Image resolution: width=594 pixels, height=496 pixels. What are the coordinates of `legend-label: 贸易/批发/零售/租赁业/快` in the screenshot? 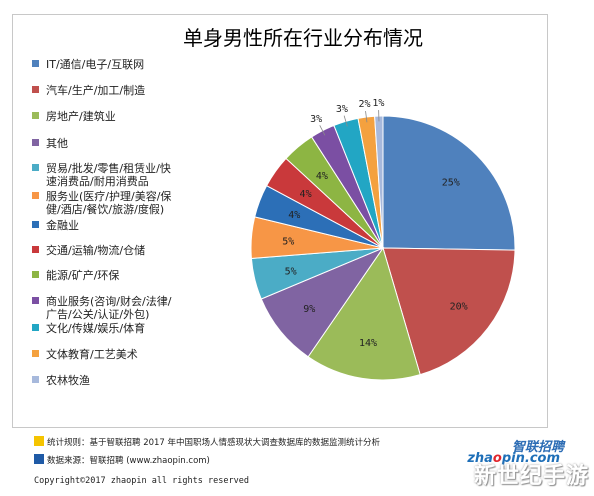 It's located at (108, 168).